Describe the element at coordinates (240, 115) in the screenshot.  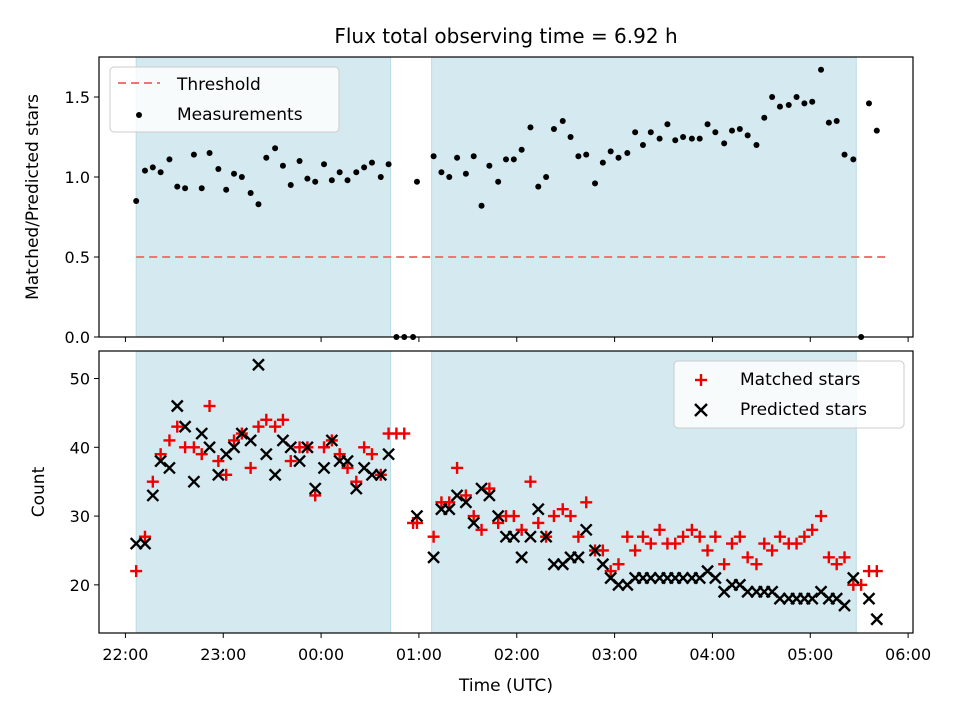
I see `legend-measurements-label: Measurements` at that location.